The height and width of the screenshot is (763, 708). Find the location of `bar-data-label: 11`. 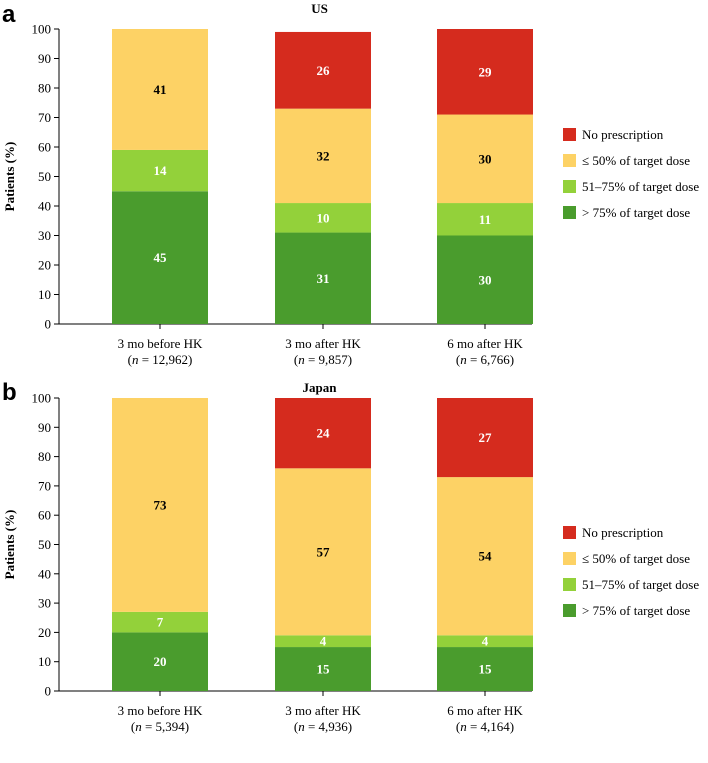

bar-data-label: 11 is located at coordinates (485, 219).